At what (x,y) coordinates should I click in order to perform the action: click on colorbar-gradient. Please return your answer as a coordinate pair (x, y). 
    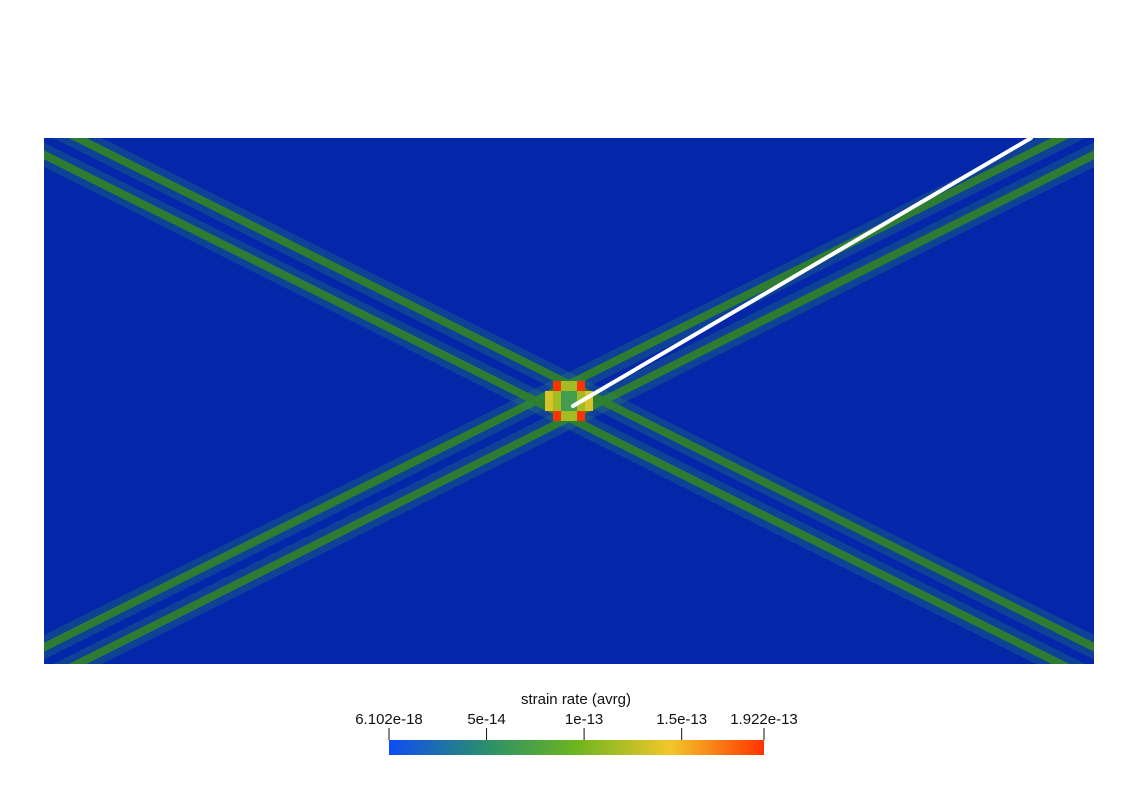
    Looking at the image, I should click on (576, 747).